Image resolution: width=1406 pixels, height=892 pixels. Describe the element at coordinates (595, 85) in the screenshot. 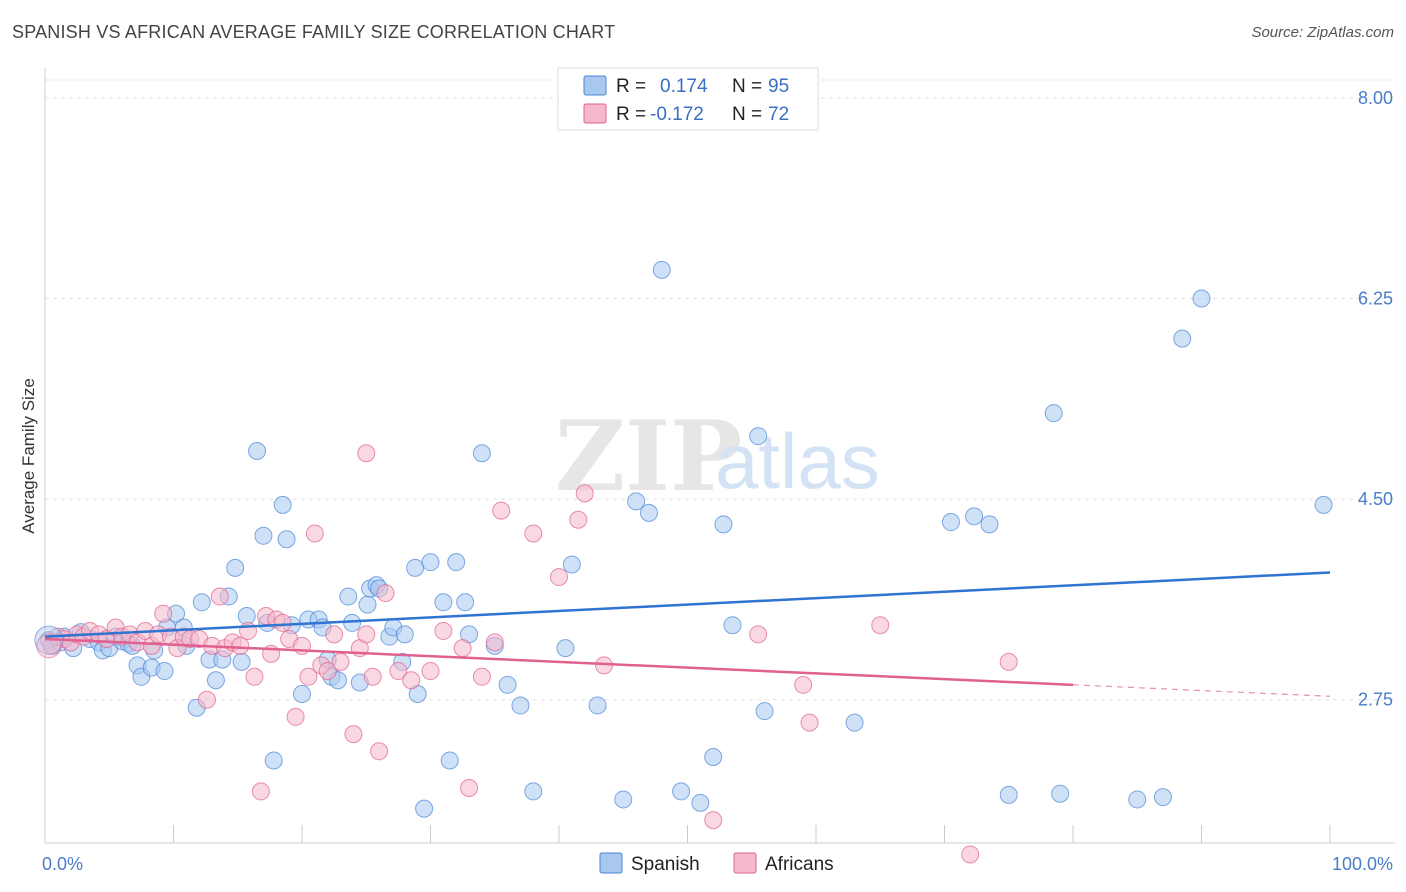

I see `legend-swatch-spanish` at that location.